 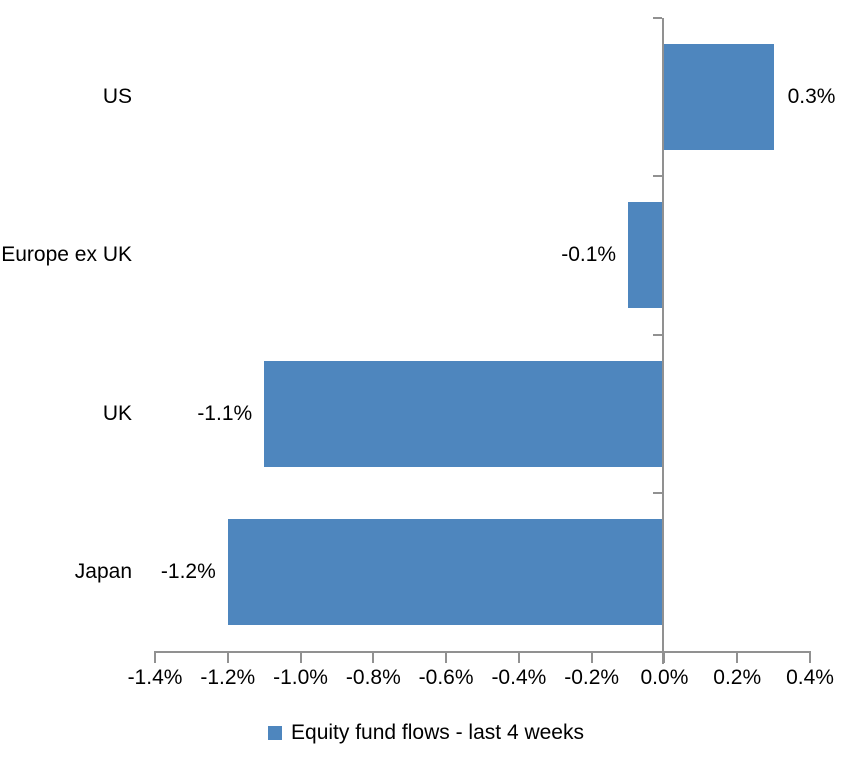 I want to click on x-axis-tick-label: -0.6%, so click(x=446, y=677).